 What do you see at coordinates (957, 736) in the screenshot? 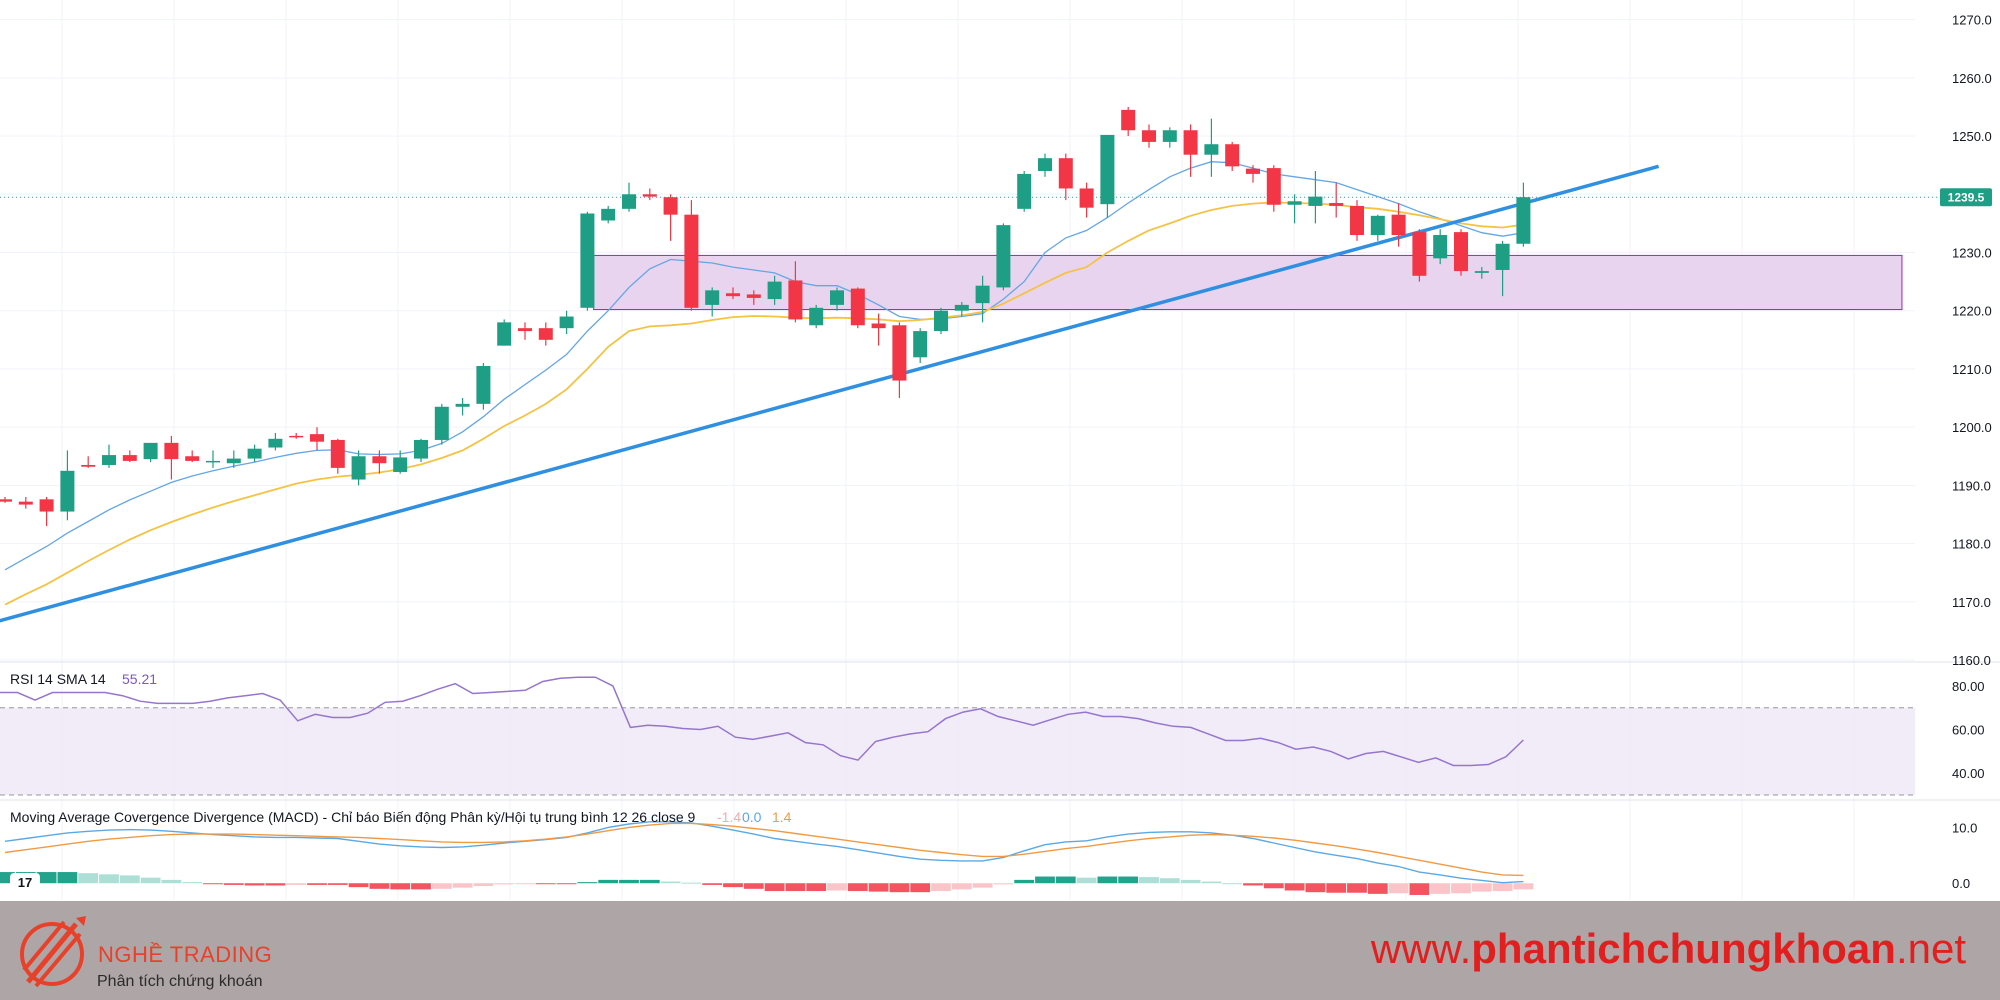
I see `rsi-pane` at bounding box center [957, 736].